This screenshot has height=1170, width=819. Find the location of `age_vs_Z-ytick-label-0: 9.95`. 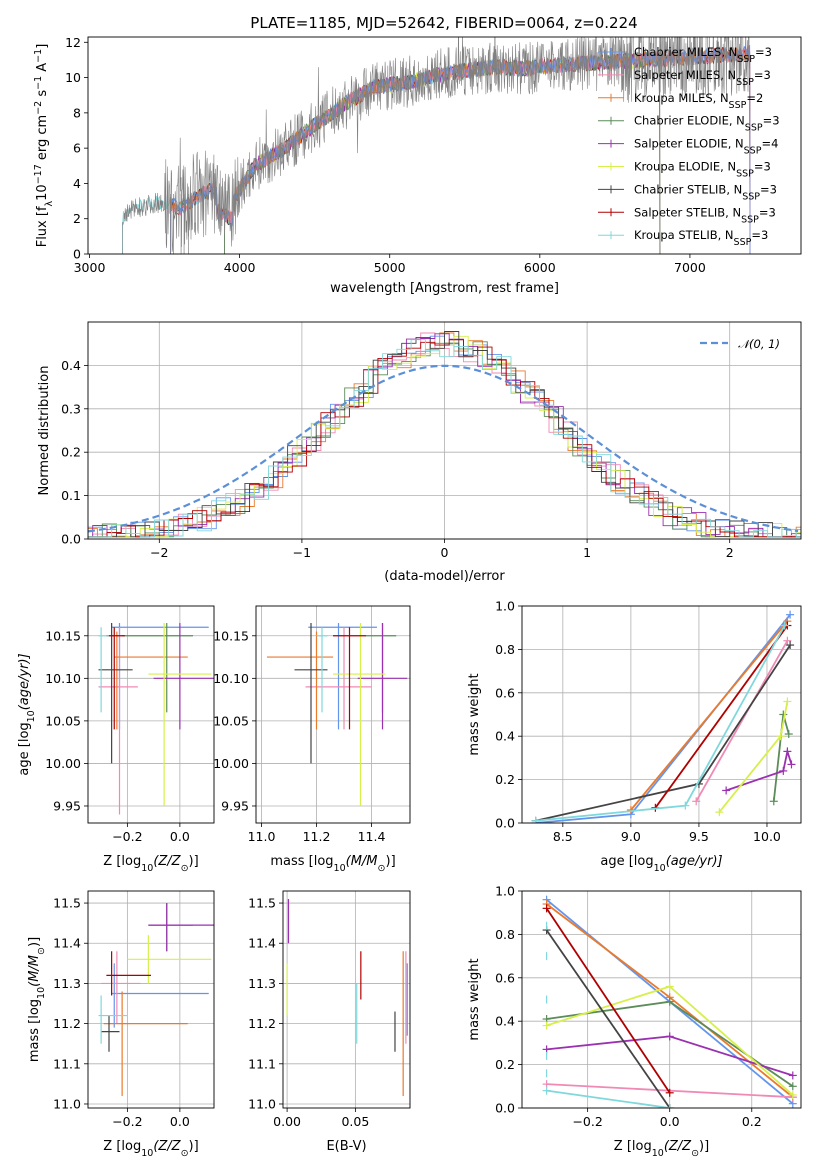

age_vs_Z-ytick-label-0: 9.95 is located at coordinates (67, 805).